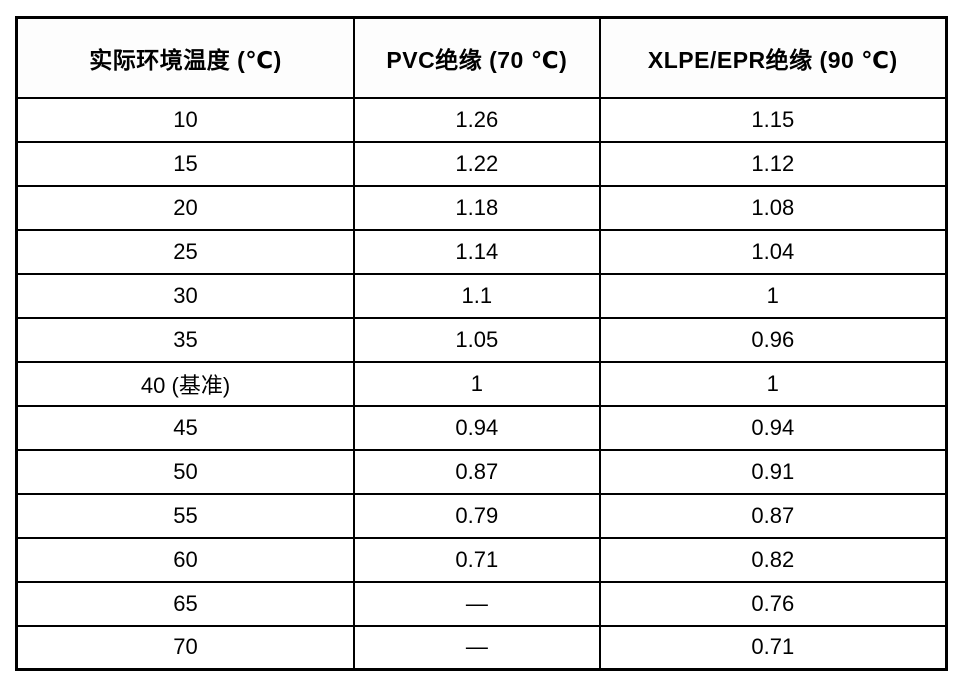  I want to click on pvc-factor-cell: 1.18, so click(477, 207).